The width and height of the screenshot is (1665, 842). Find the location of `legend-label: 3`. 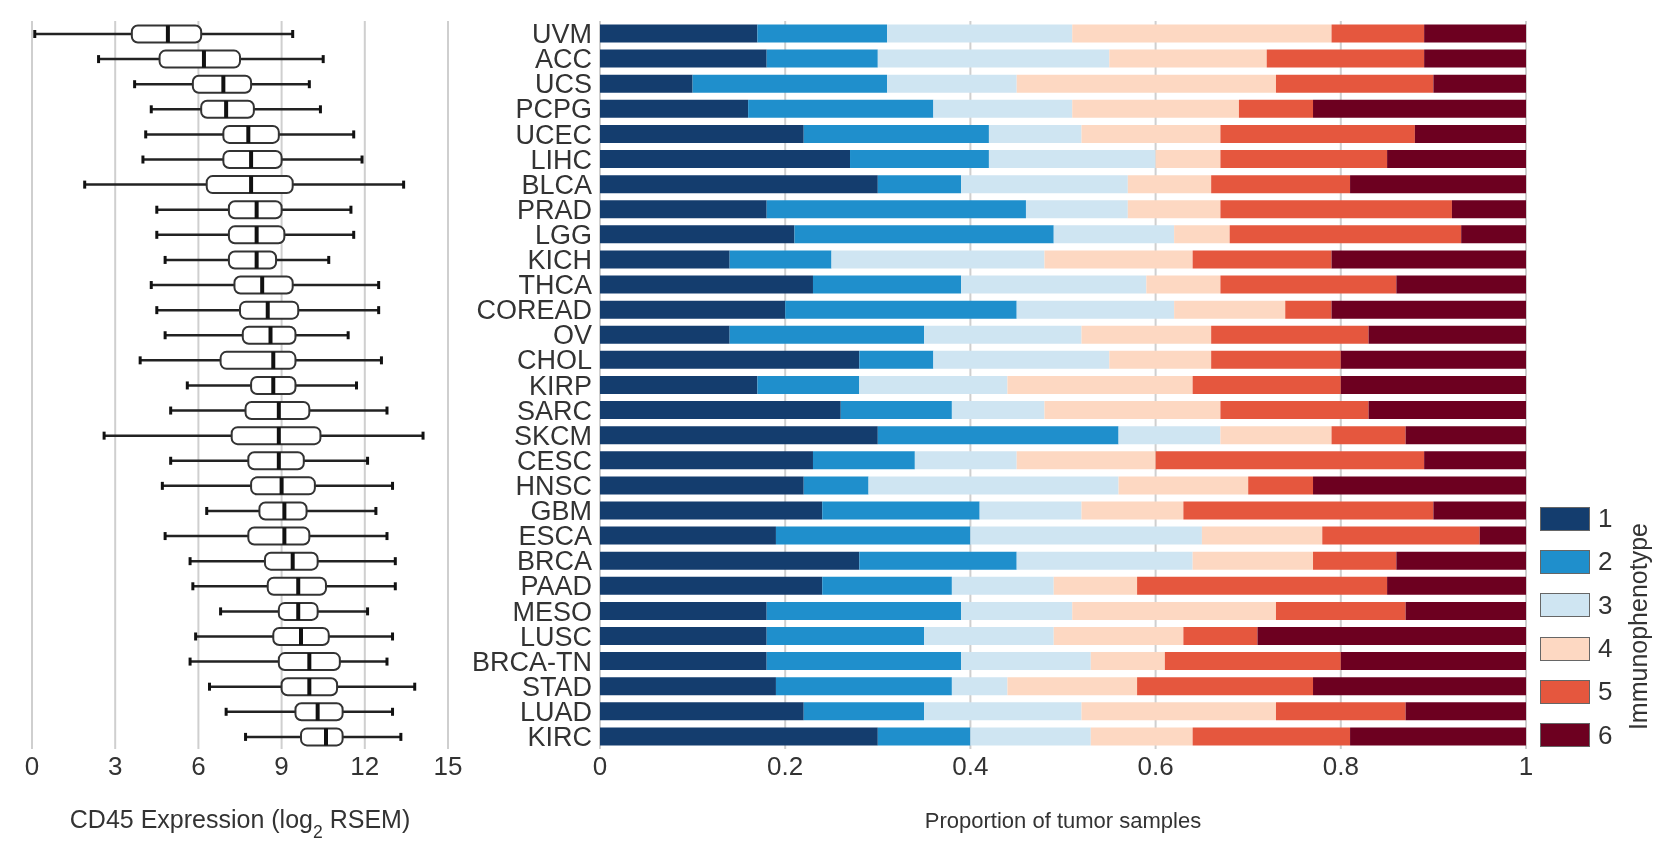

legend-label: 3 is located at coordinates (1605, 605).